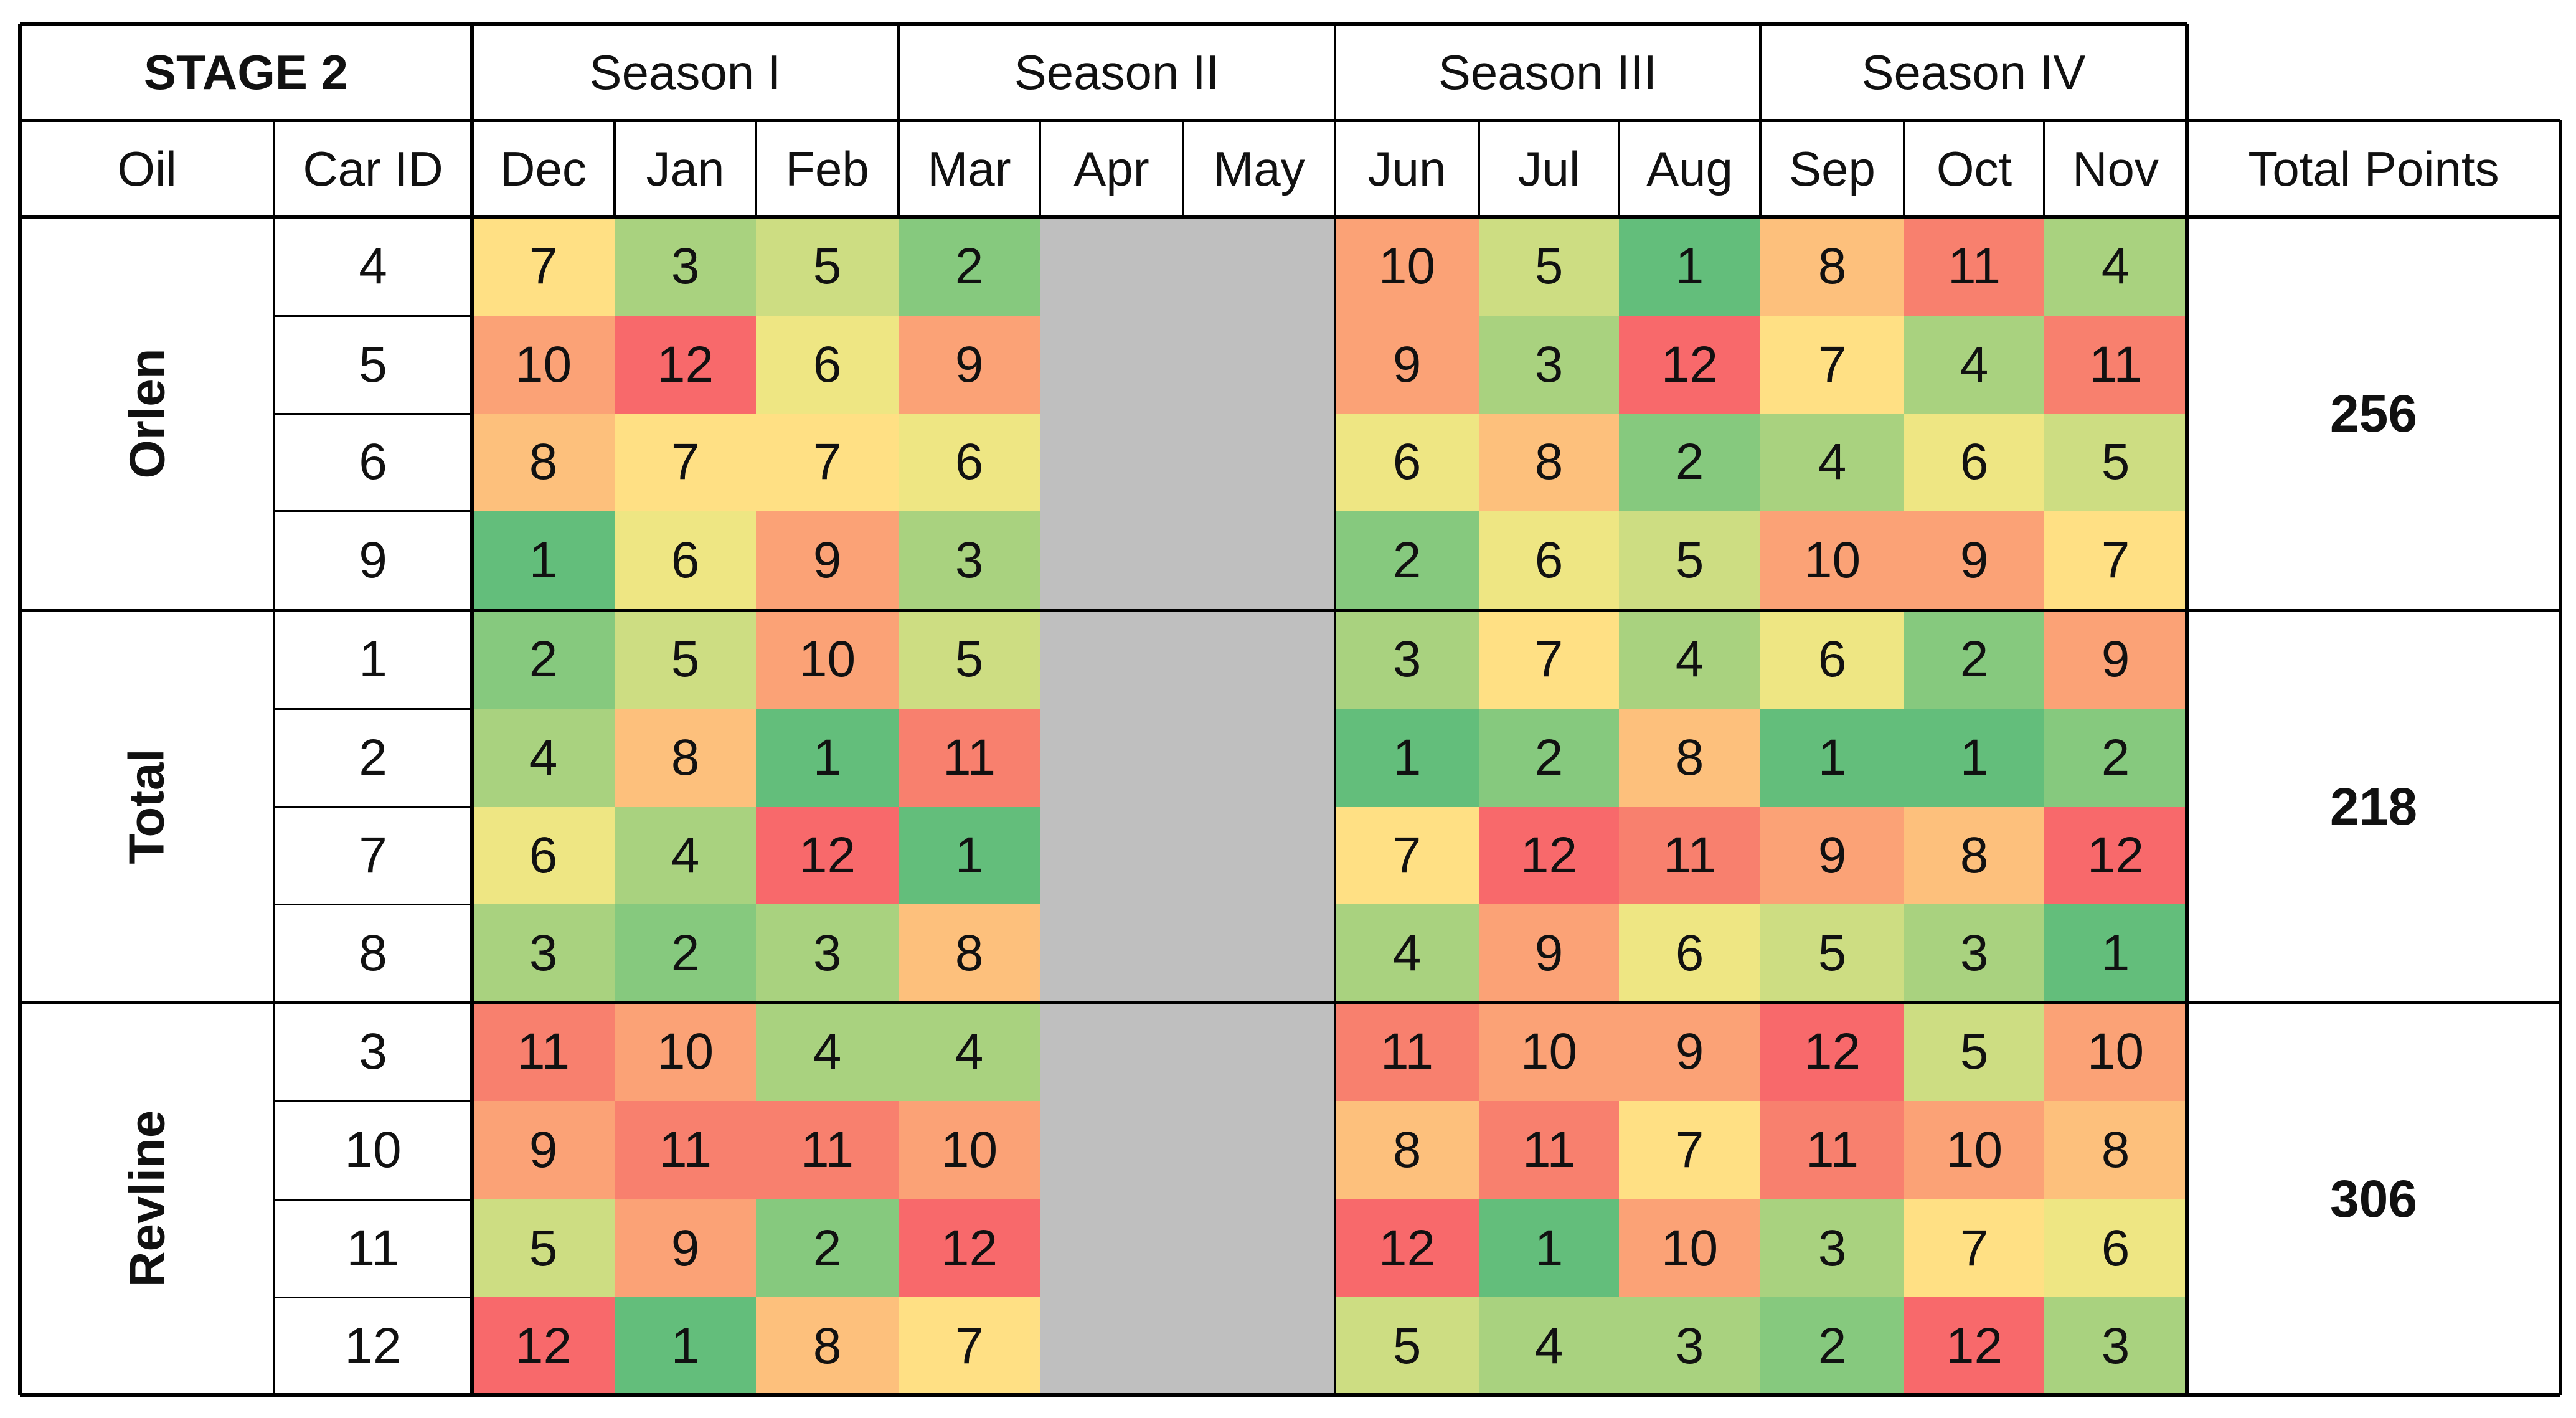 The width and height of the screenshot is (2576, 1418). What do you see at coordinates (373, 1150) in the screenshot?
I see `car-id-cell: 10` at bounding box center [373, 1150].